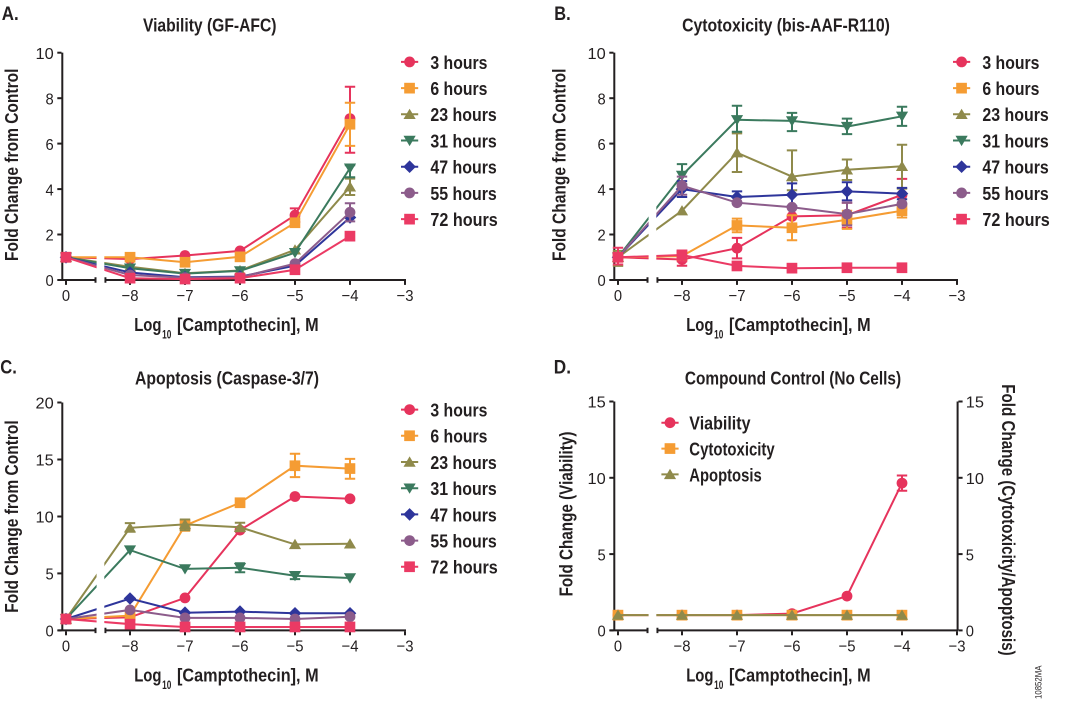 This screenshot has width=1074, height=702. What do you see at coordinates (10, 14) in the screenshot?
I see `svg-text: A.` at bounding box center [10, 14].